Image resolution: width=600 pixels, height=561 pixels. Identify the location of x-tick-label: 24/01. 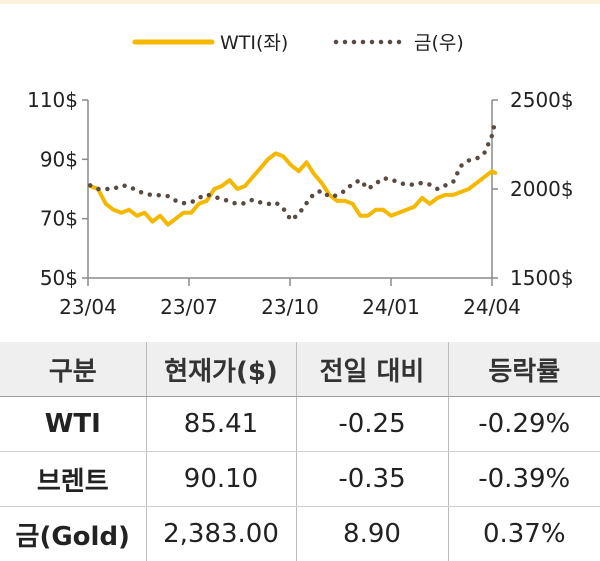
(391, 307).